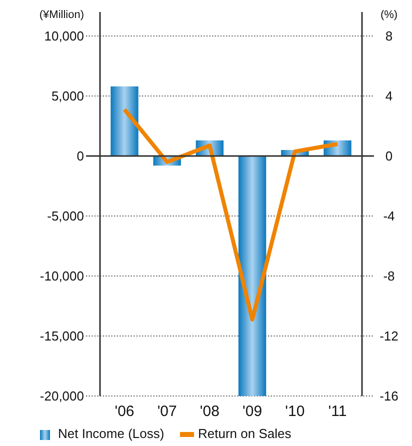 This screenshot has width=412, height=446. I want to click on x-tick-label: '07, so click(167, 411).